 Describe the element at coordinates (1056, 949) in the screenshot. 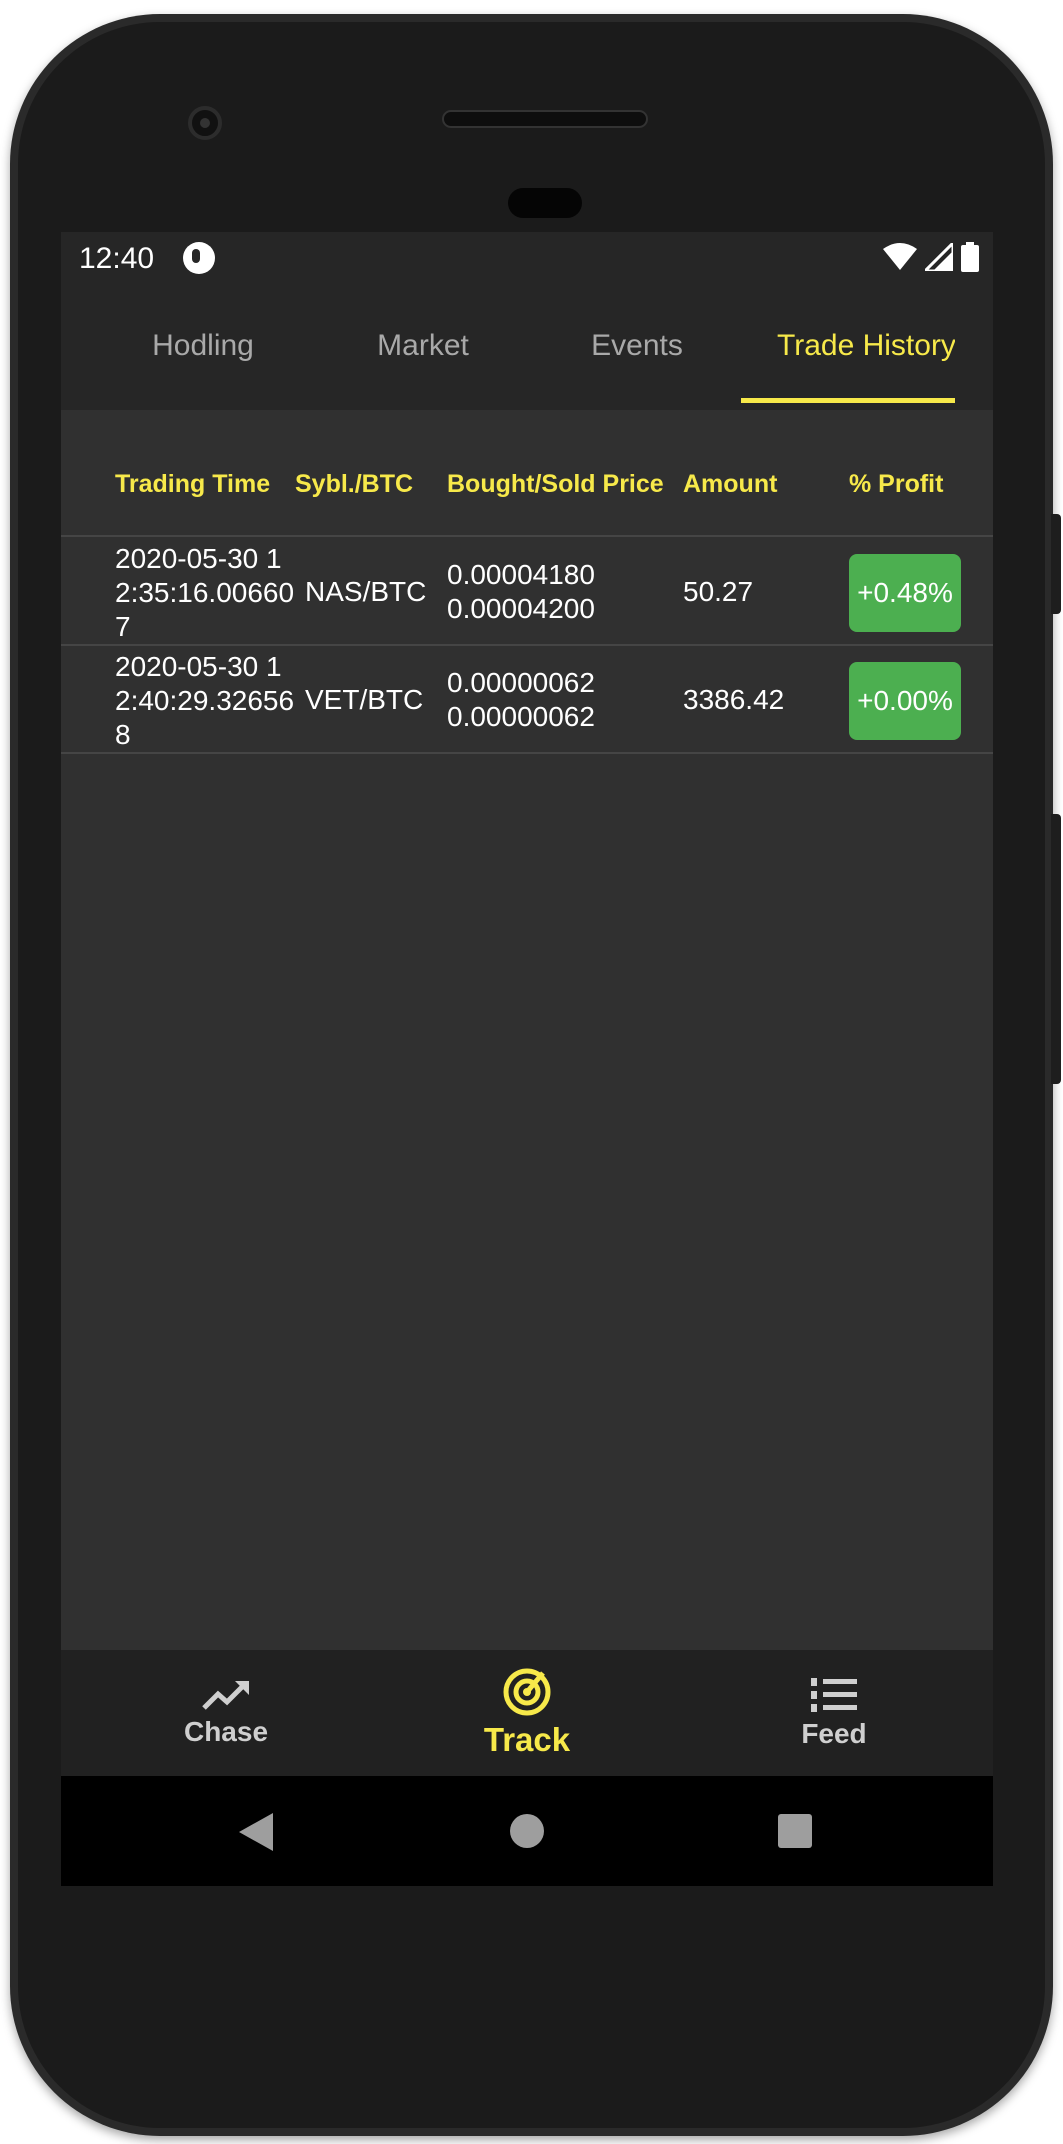

I see `volume-button` at that location.